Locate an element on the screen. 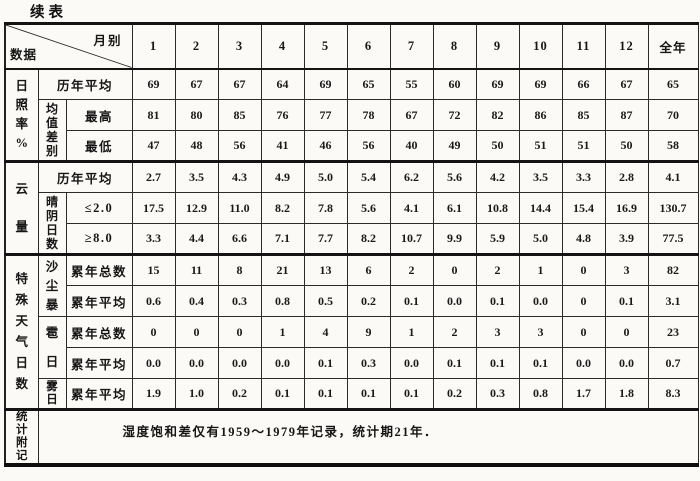  data-cell: 77 is located at coordinates (325, 115).